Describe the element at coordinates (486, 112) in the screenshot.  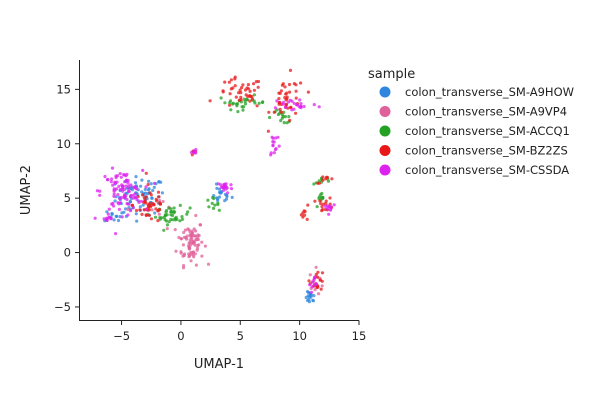
I see `legend-label: colon_transverse_SM-A9VP4` at that location.